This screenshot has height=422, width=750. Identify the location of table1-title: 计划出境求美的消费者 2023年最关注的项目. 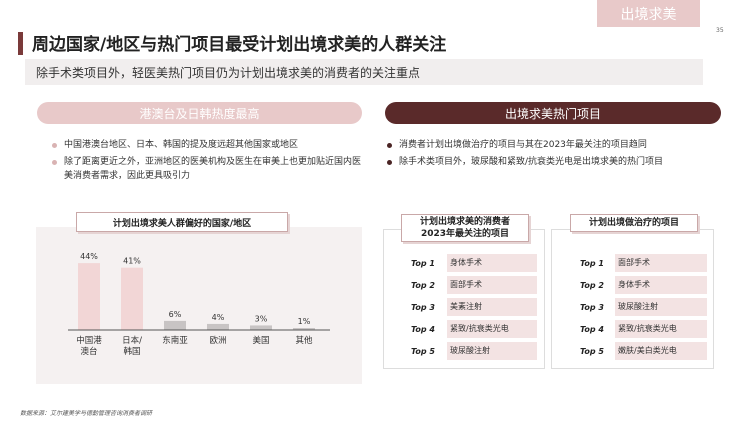
(465, 228).